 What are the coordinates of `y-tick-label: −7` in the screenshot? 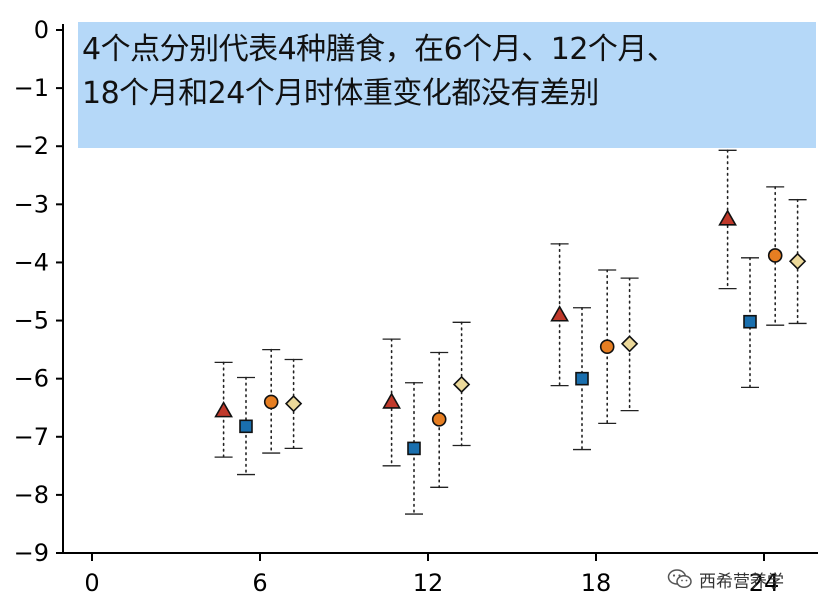 It's located at (31, 437).